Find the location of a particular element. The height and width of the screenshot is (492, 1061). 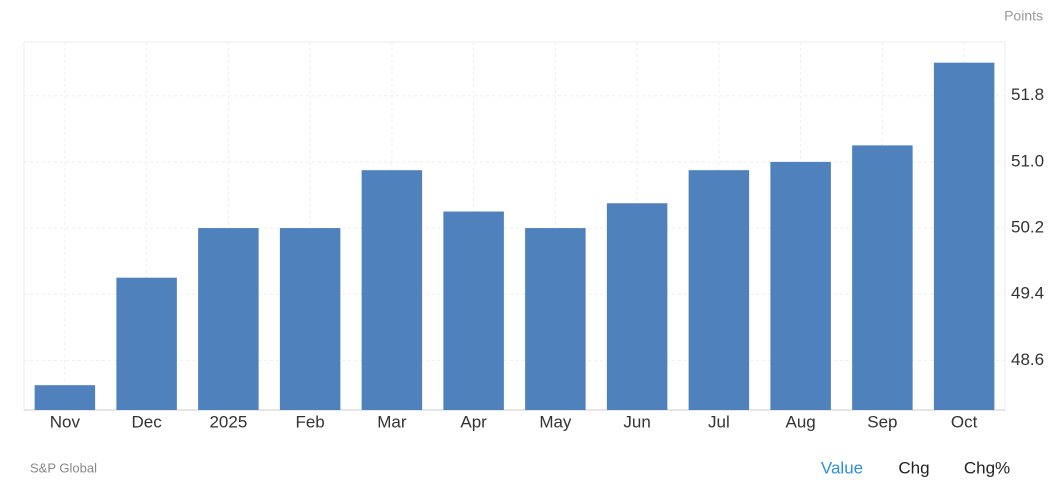

x-tick-label: Jun is located at coordinates (636, 421).